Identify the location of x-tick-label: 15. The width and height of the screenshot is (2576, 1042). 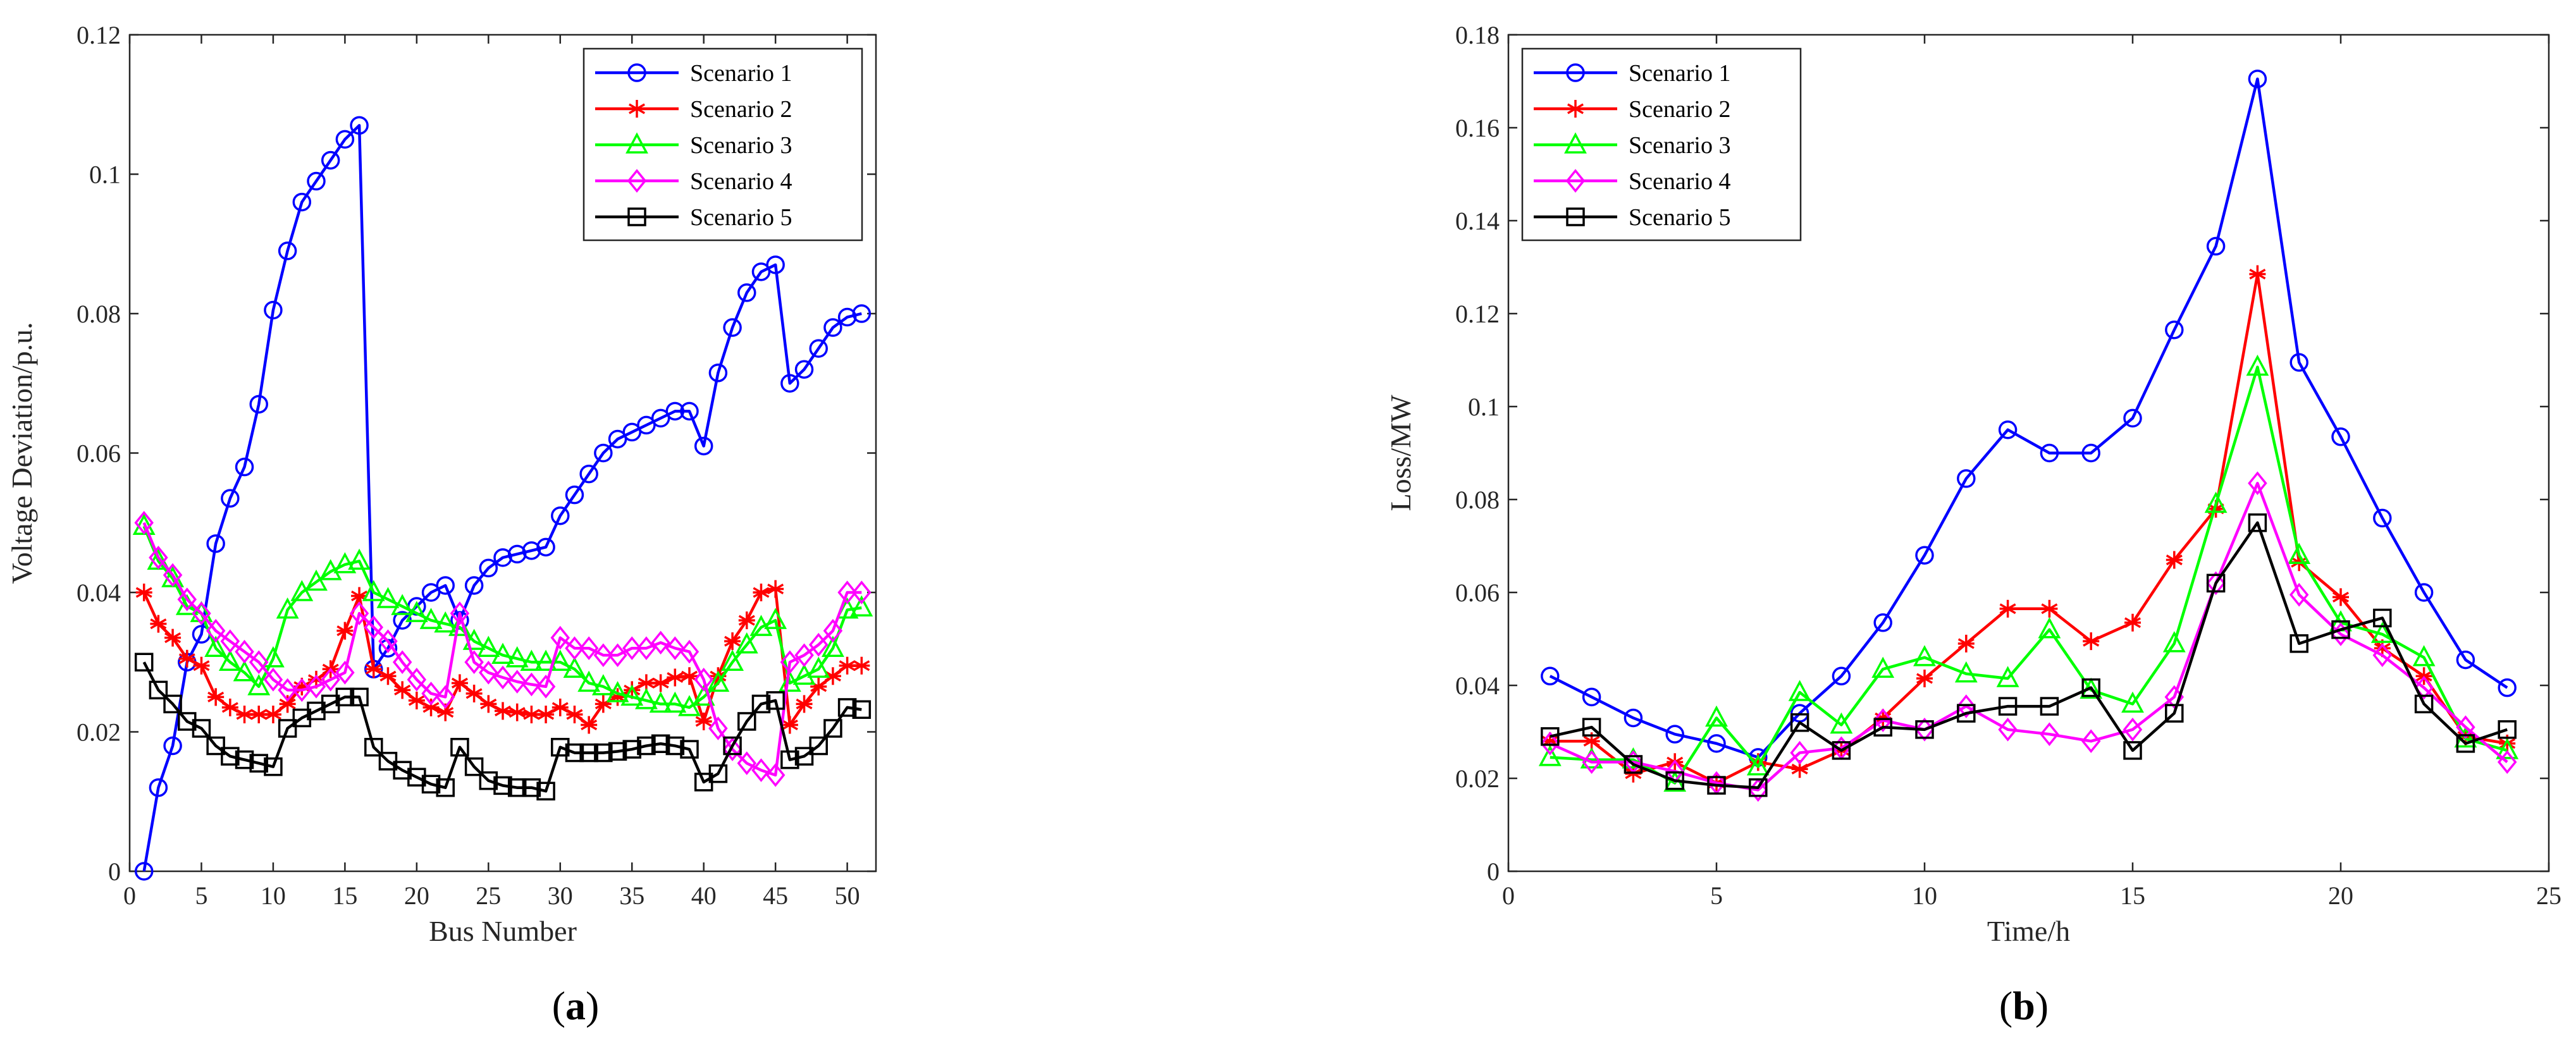
(344, 895).